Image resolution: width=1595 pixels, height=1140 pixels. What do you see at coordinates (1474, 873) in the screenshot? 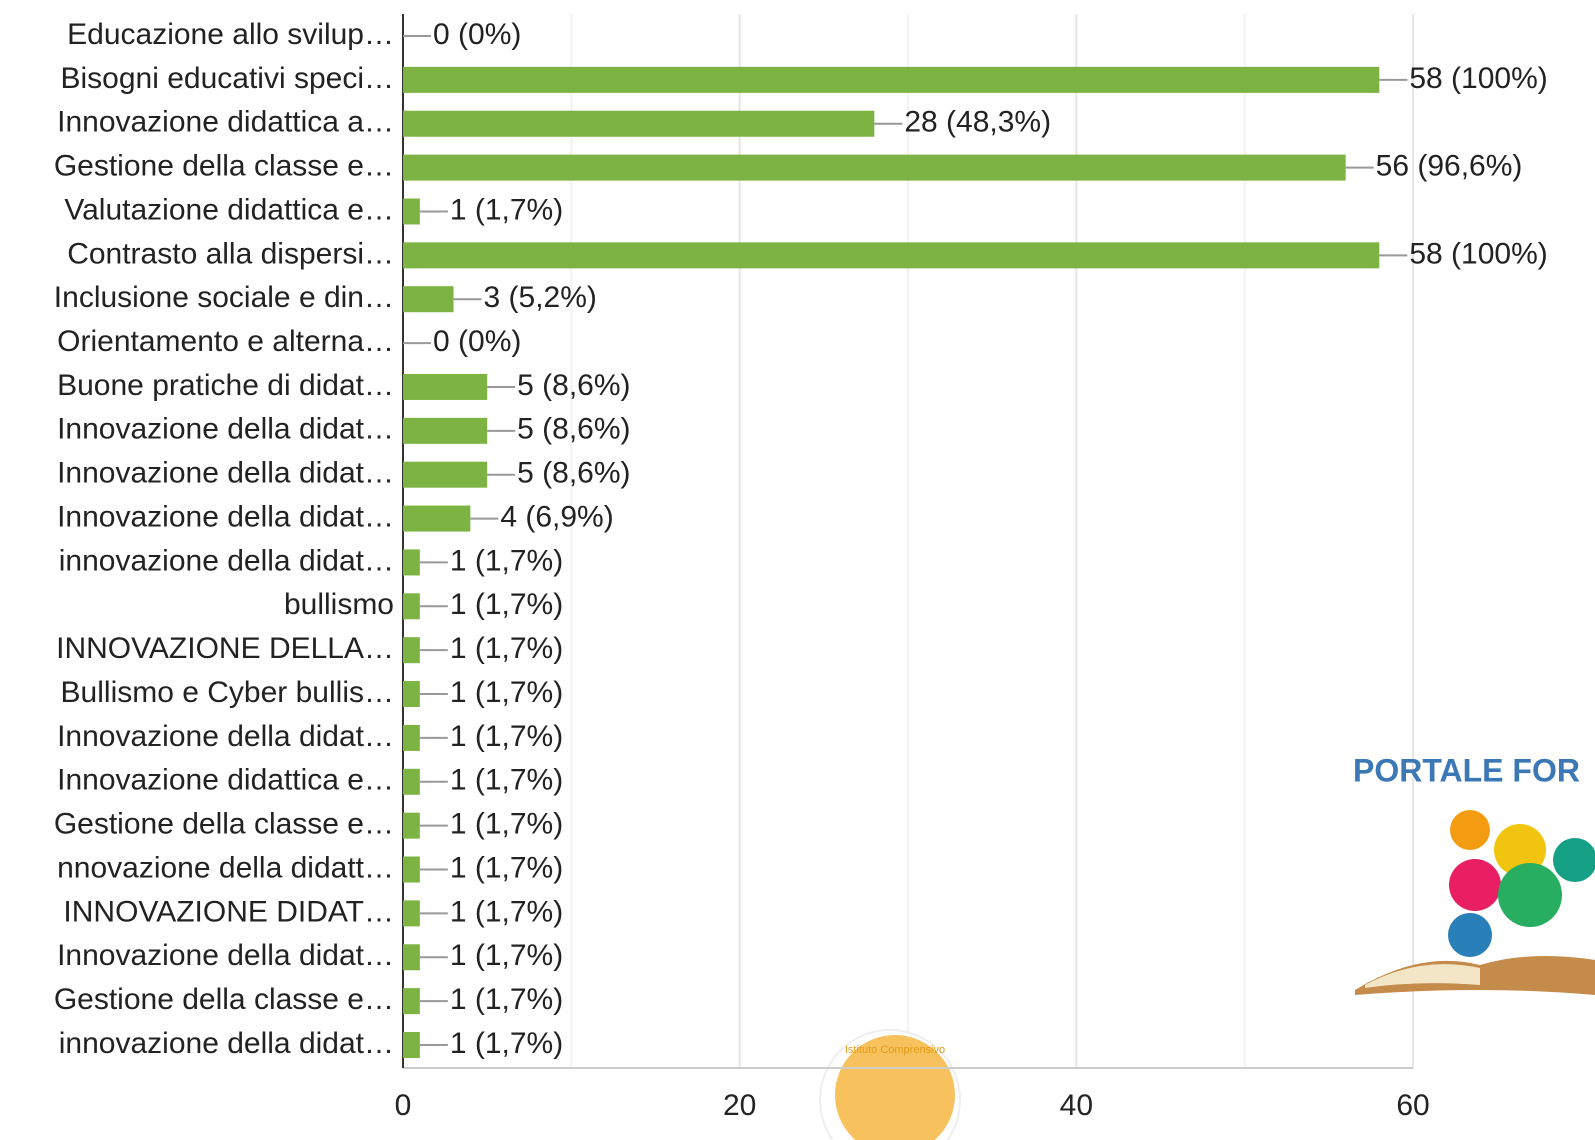
I see `portal-logo: PORTALE FOR` at bounding box center [1474, 873].